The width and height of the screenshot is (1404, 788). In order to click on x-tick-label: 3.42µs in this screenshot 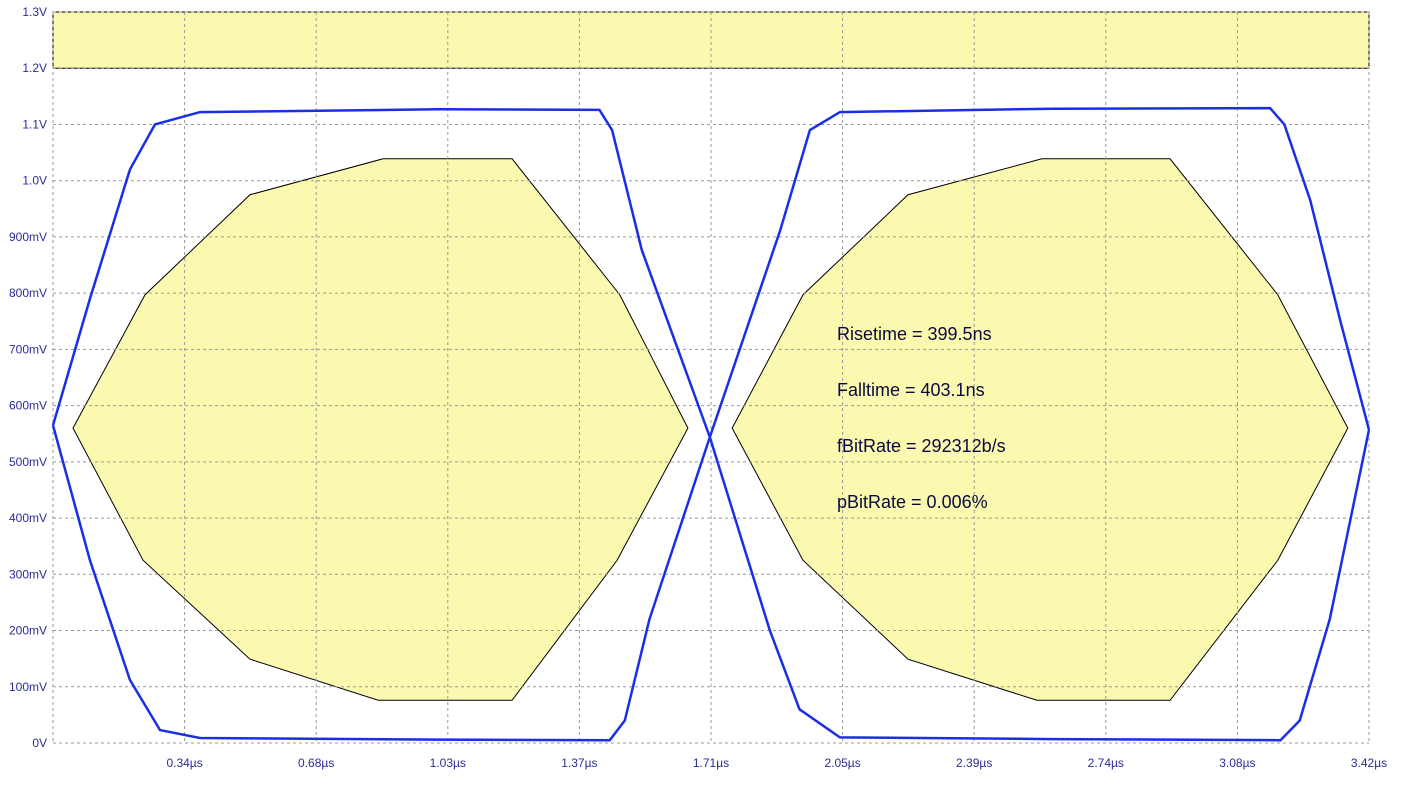, I will do `click(1369, 763)`.